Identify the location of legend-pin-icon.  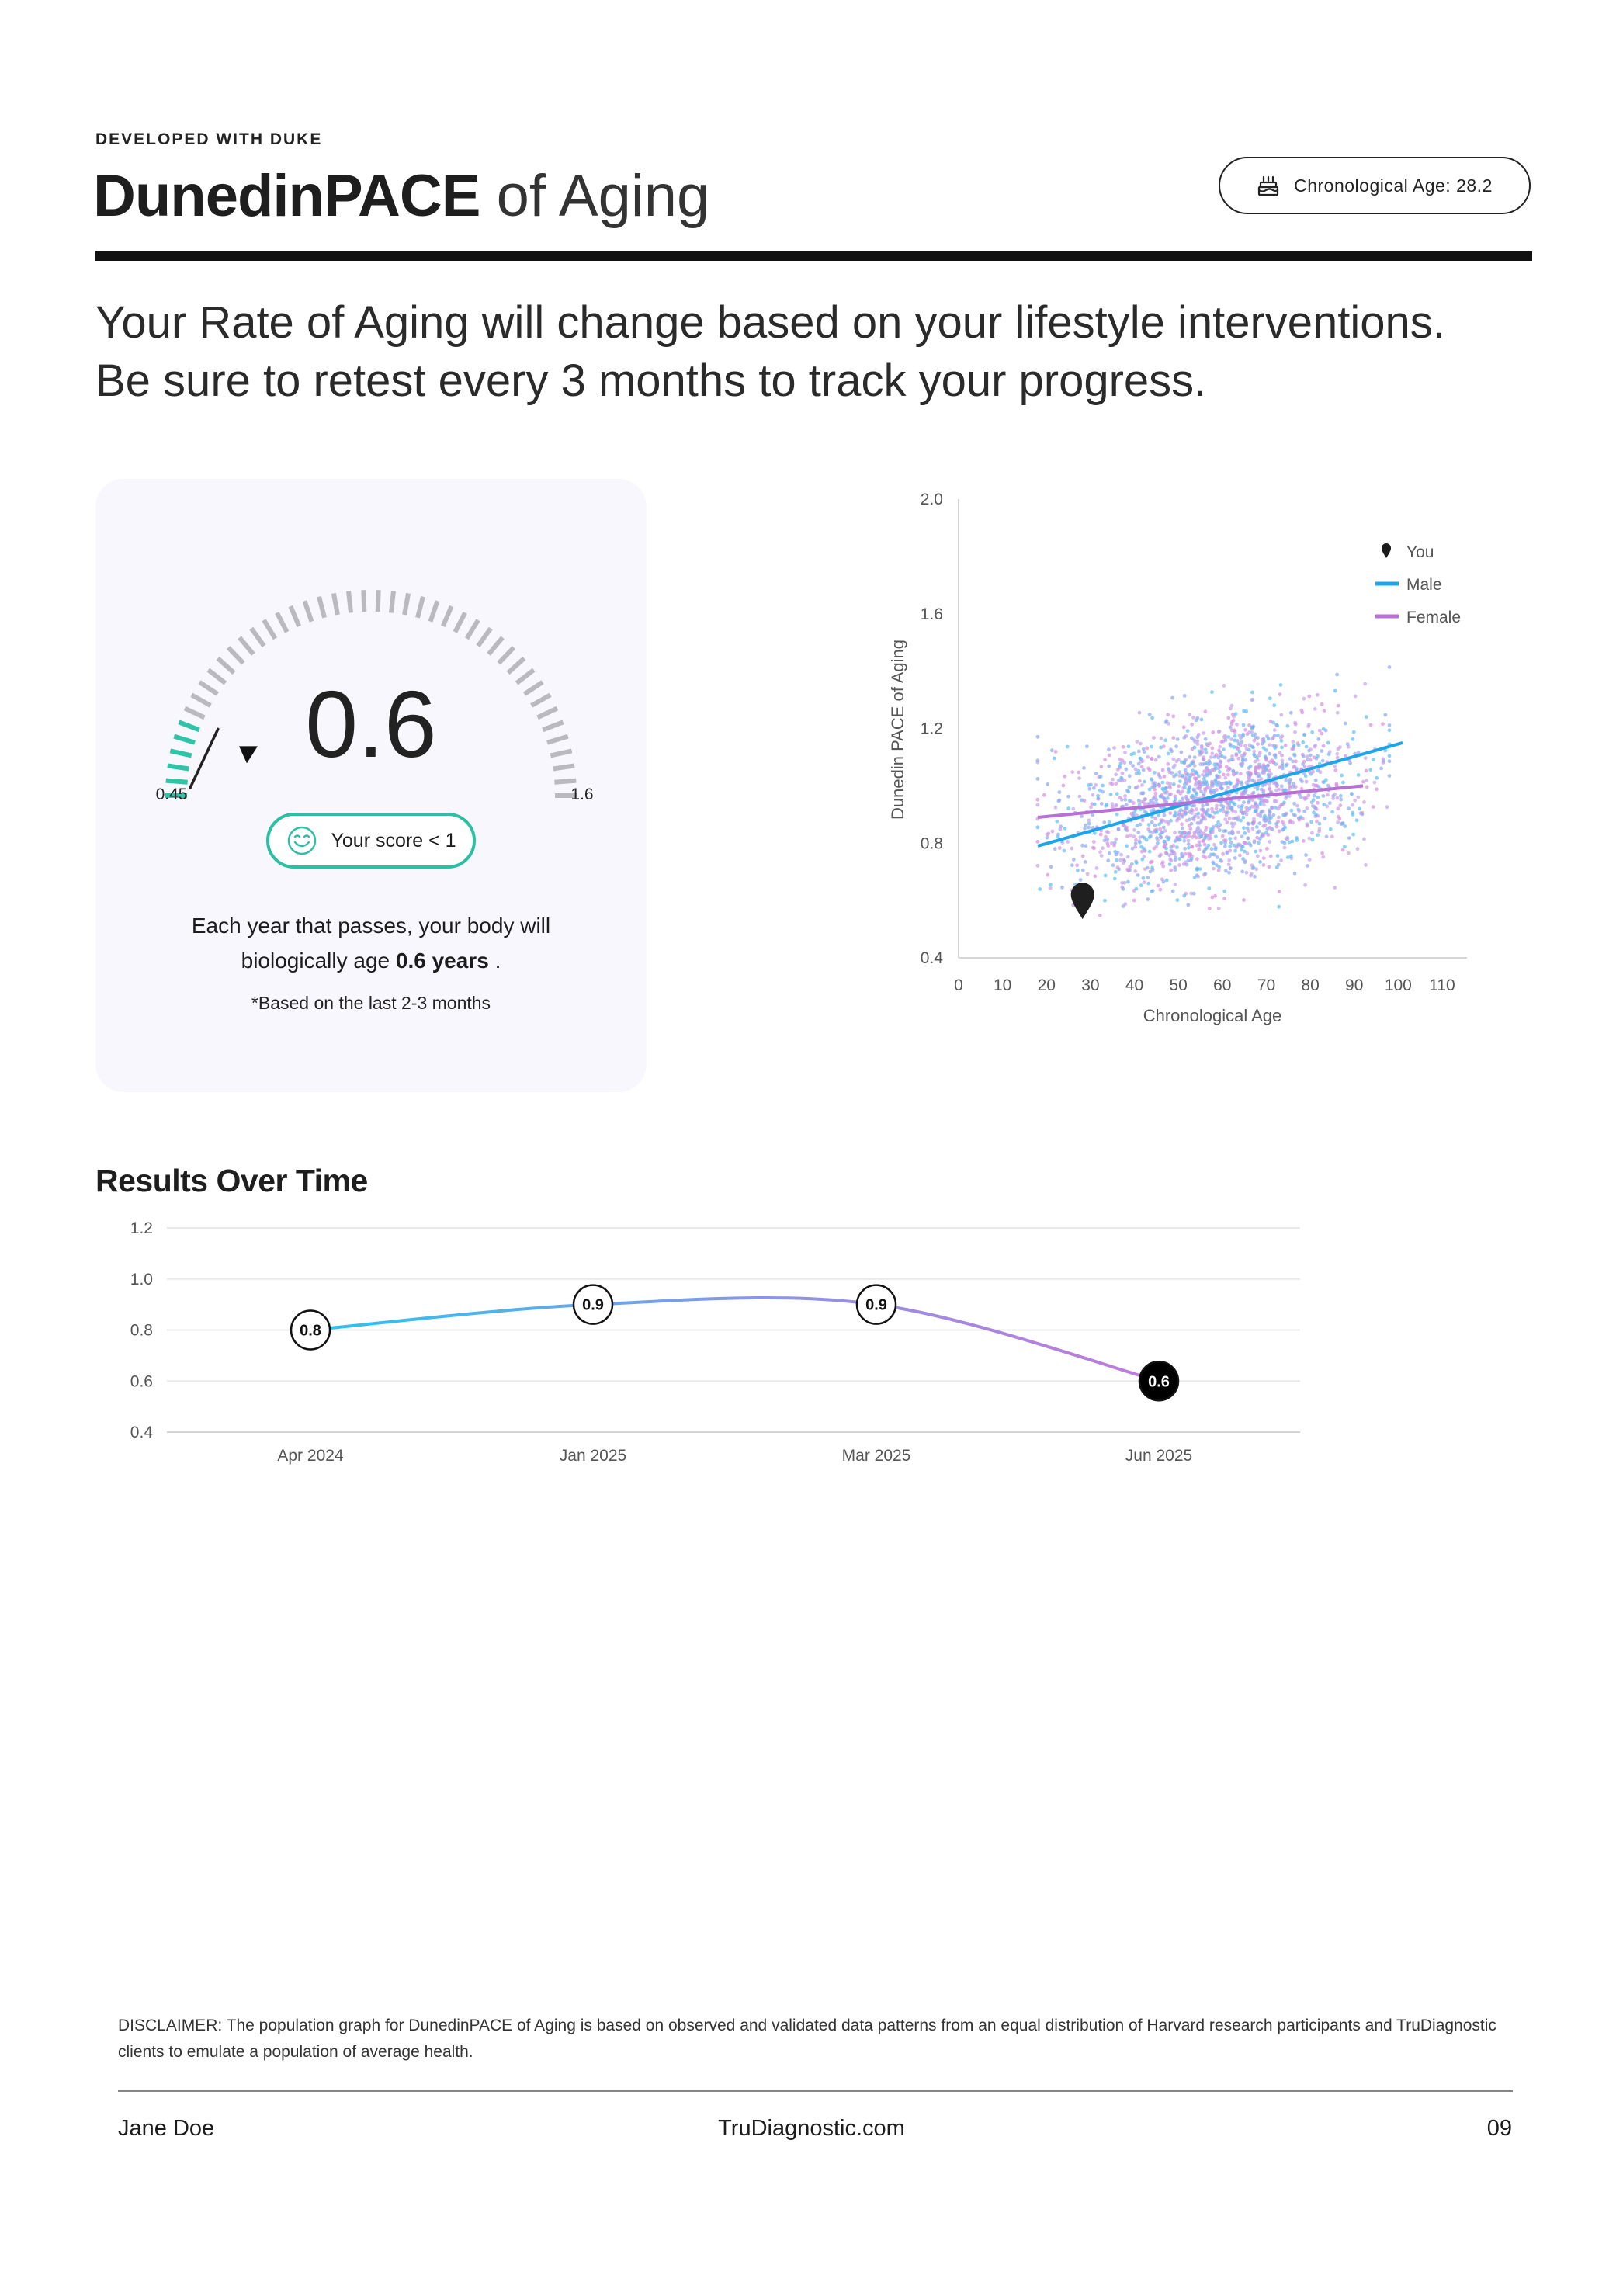
(1386, 550).